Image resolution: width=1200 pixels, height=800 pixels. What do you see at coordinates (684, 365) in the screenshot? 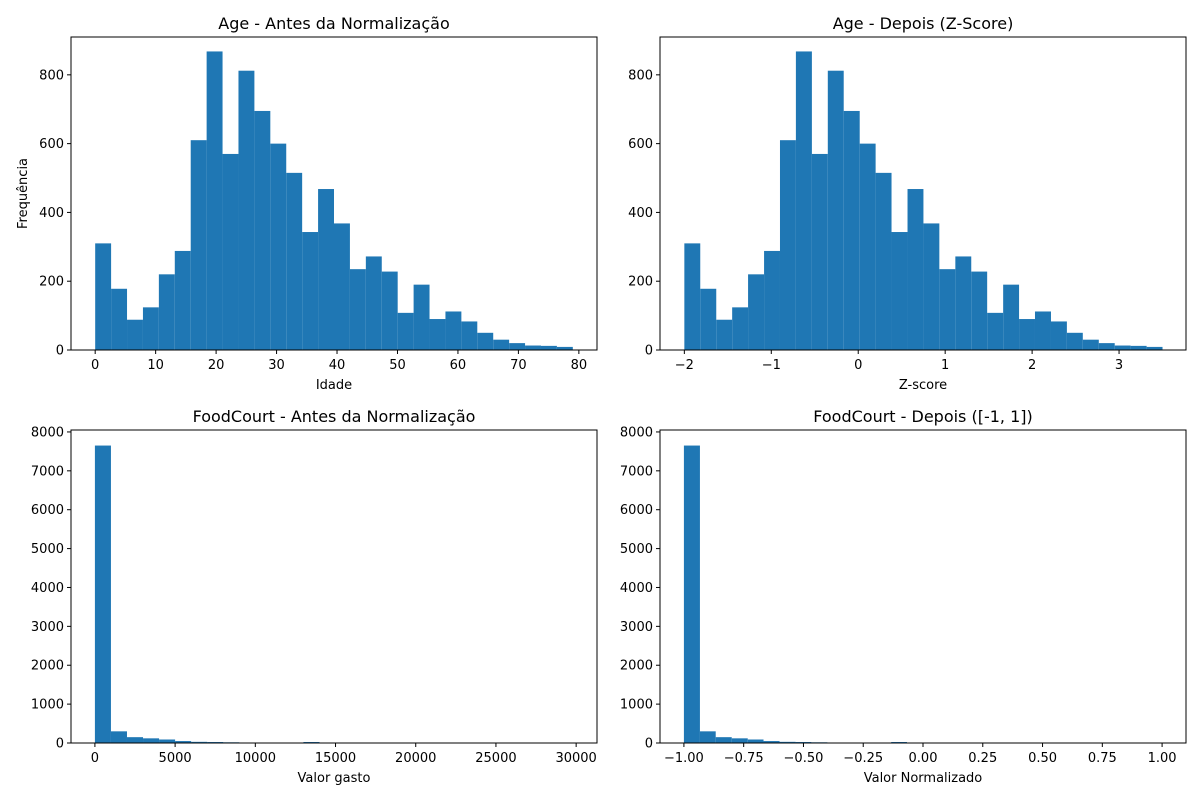
I see `x-tick-label: −2` at bounding box center [684, 365].